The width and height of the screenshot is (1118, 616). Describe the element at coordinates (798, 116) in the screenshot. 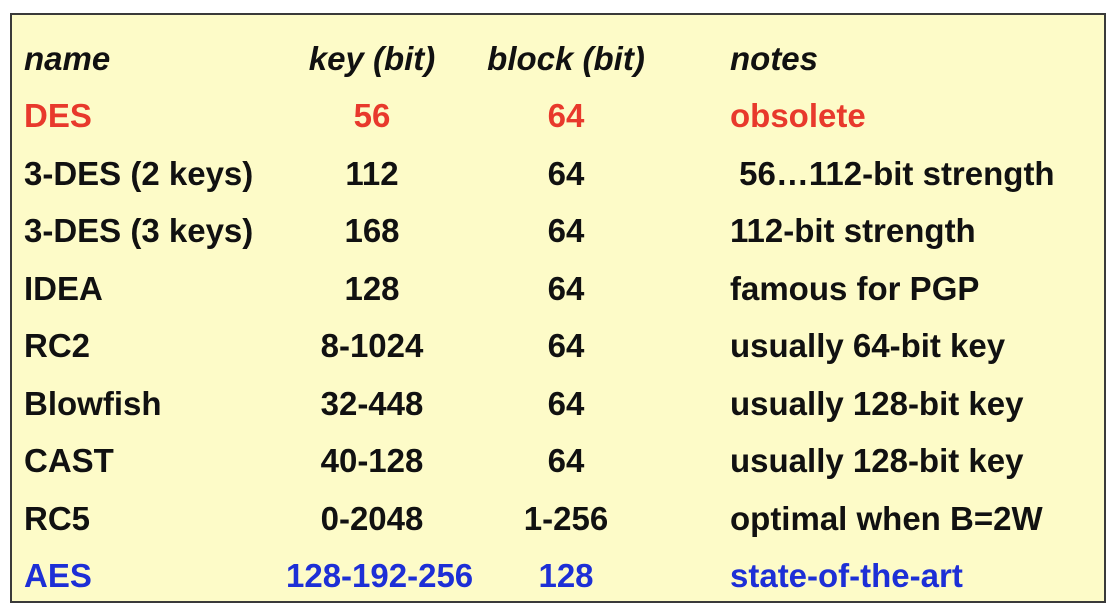

I see `cell-notes: obsolete` at that location.